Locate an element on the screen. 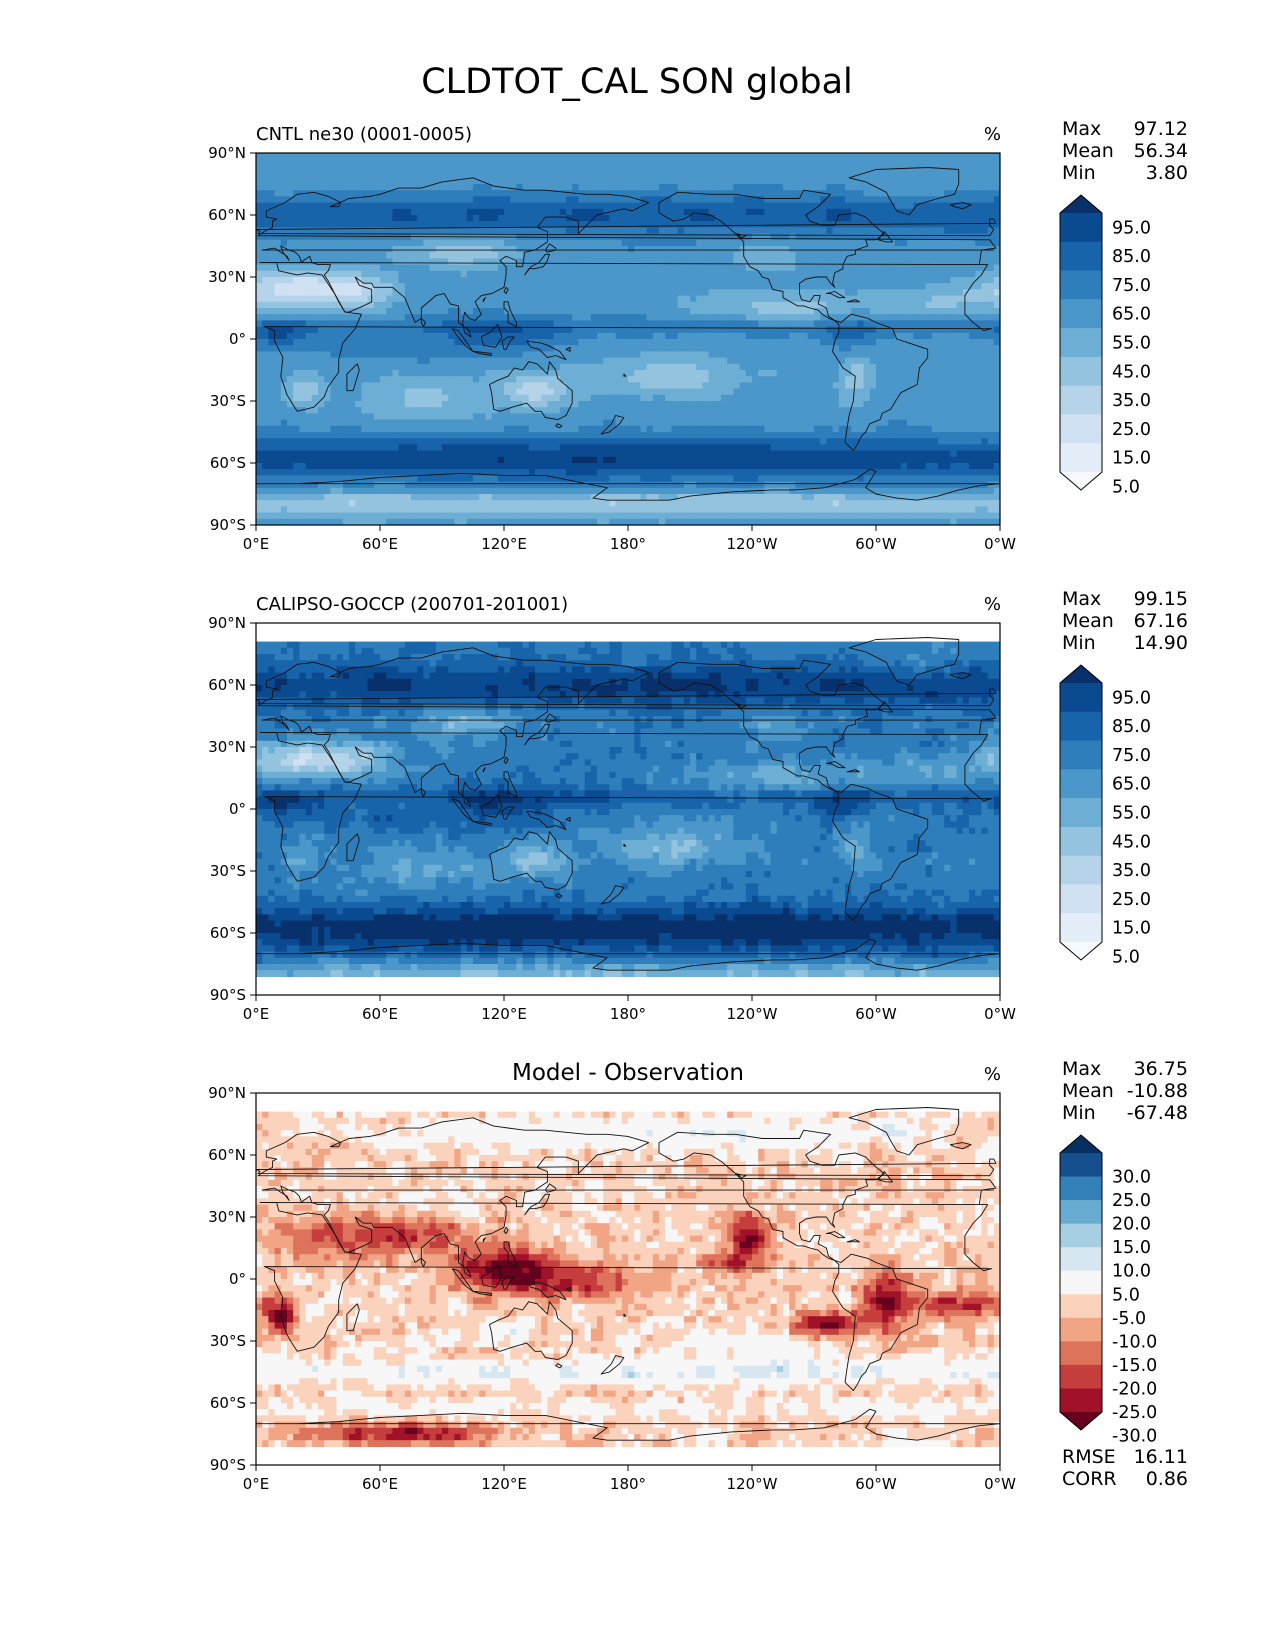 The height and width of the screenshot is (1650, 1275). figure-title: CLDTOT_CAL SON global is located at coordinates (637, 82).